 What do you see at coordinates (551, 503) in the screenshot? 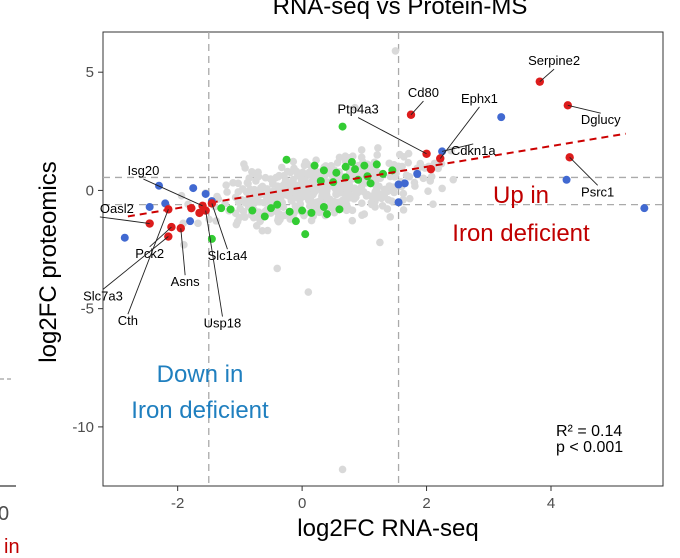
I see `x-tick-label: 4` at bounding box center [551, 503].